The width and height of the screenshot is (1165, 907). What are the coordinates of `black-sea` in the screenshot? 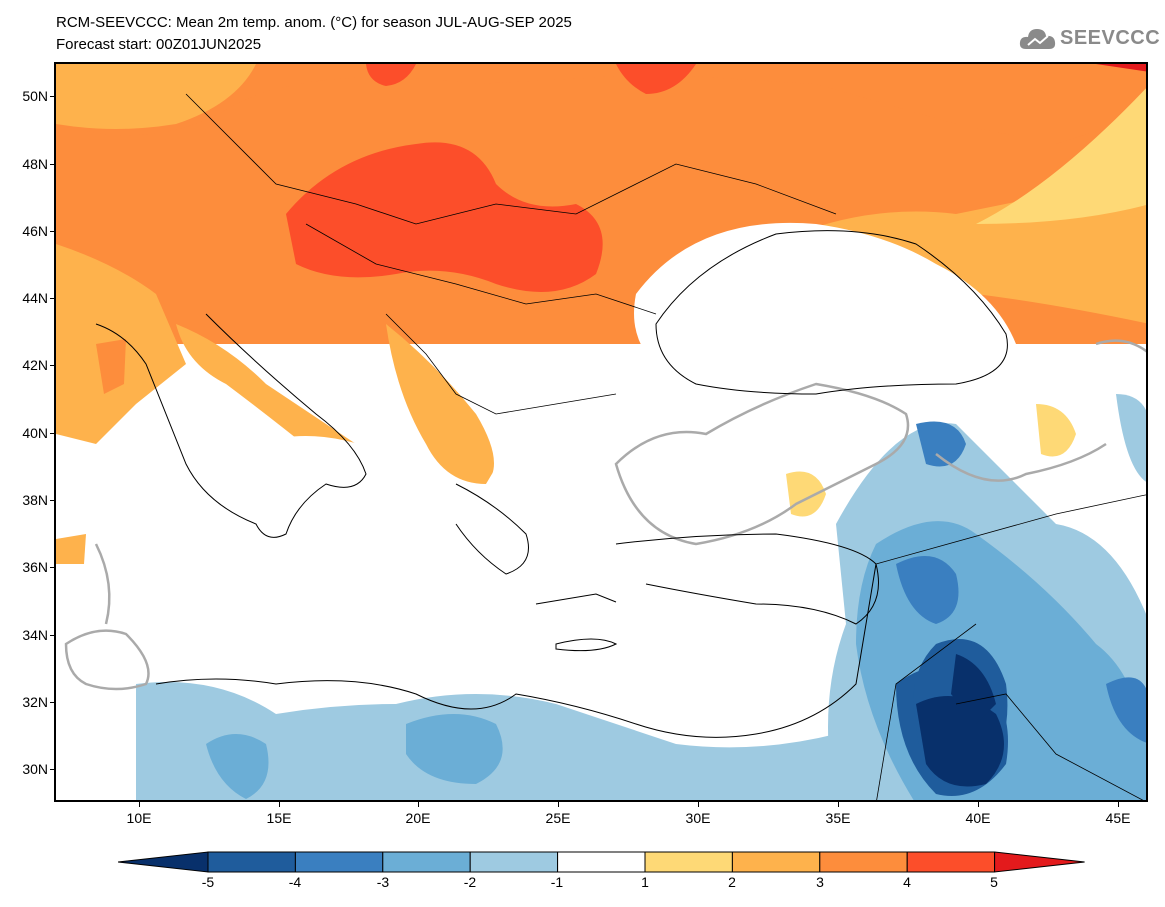 It's located at (825, 305).